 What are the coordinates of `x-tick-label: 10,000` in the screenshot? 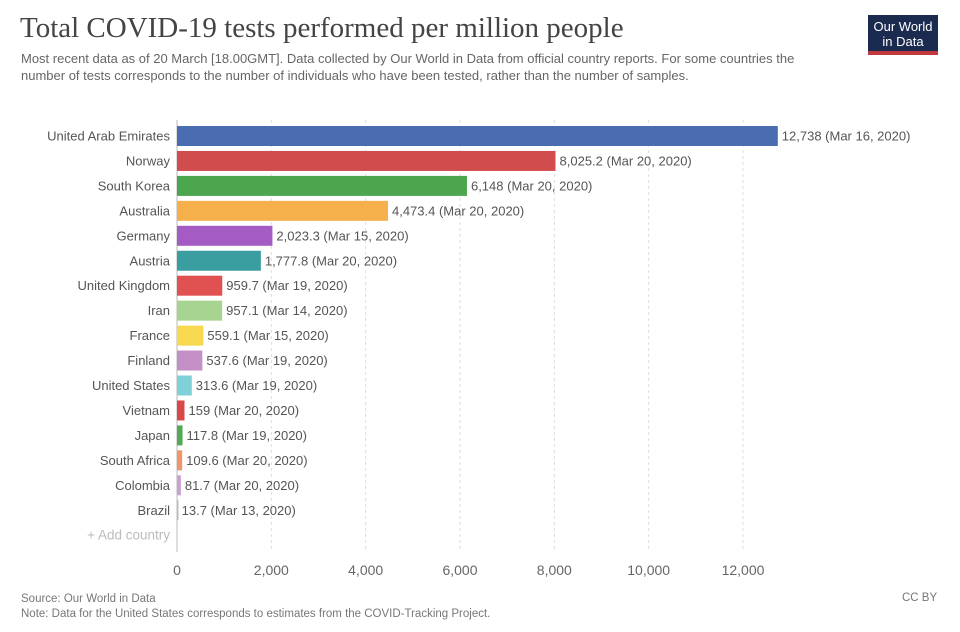 It's located at (648, 570).